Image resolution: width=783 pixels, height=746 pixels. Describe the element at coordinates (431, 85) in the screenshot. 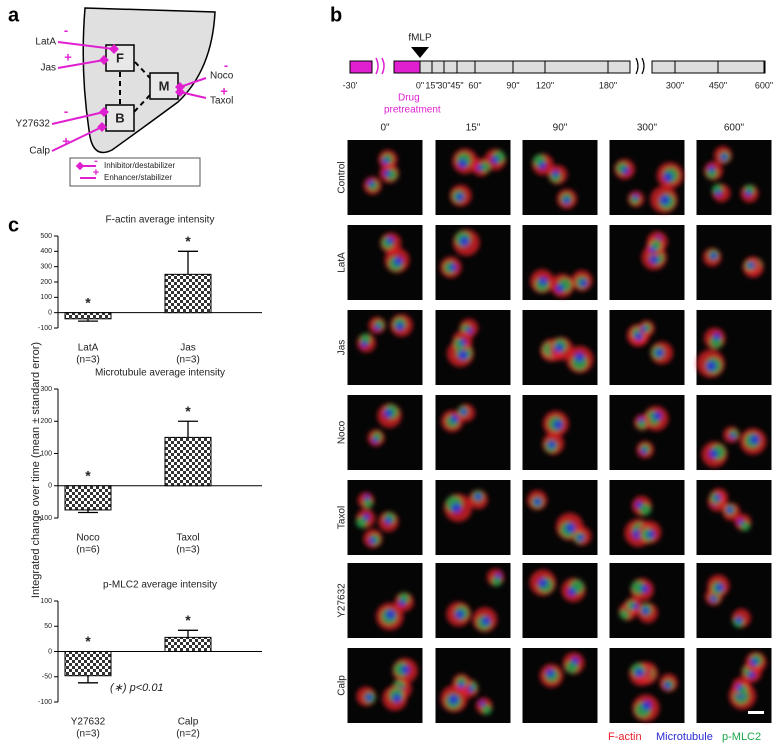

I see `timeline-label: 15"` at that location.